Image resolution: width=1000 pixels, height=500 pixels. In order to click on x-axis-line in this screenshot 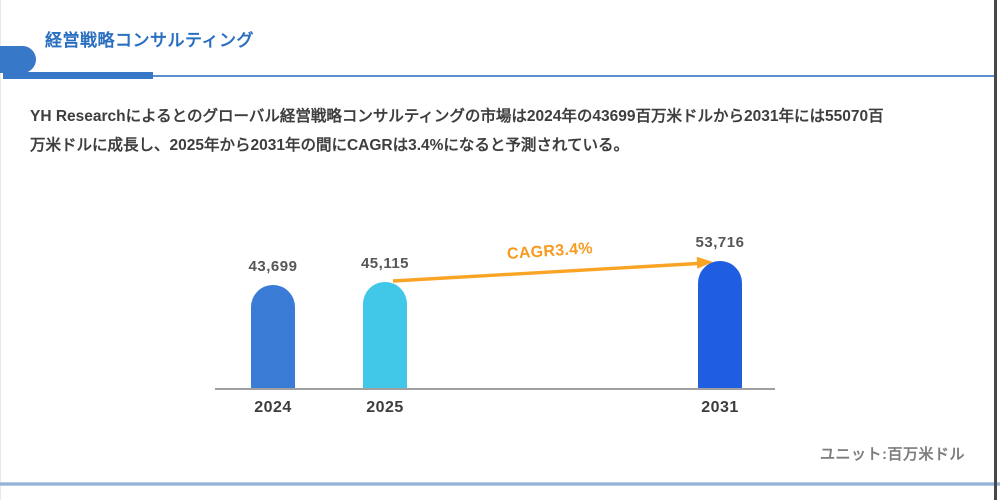, I will do `click(495, 389)`.